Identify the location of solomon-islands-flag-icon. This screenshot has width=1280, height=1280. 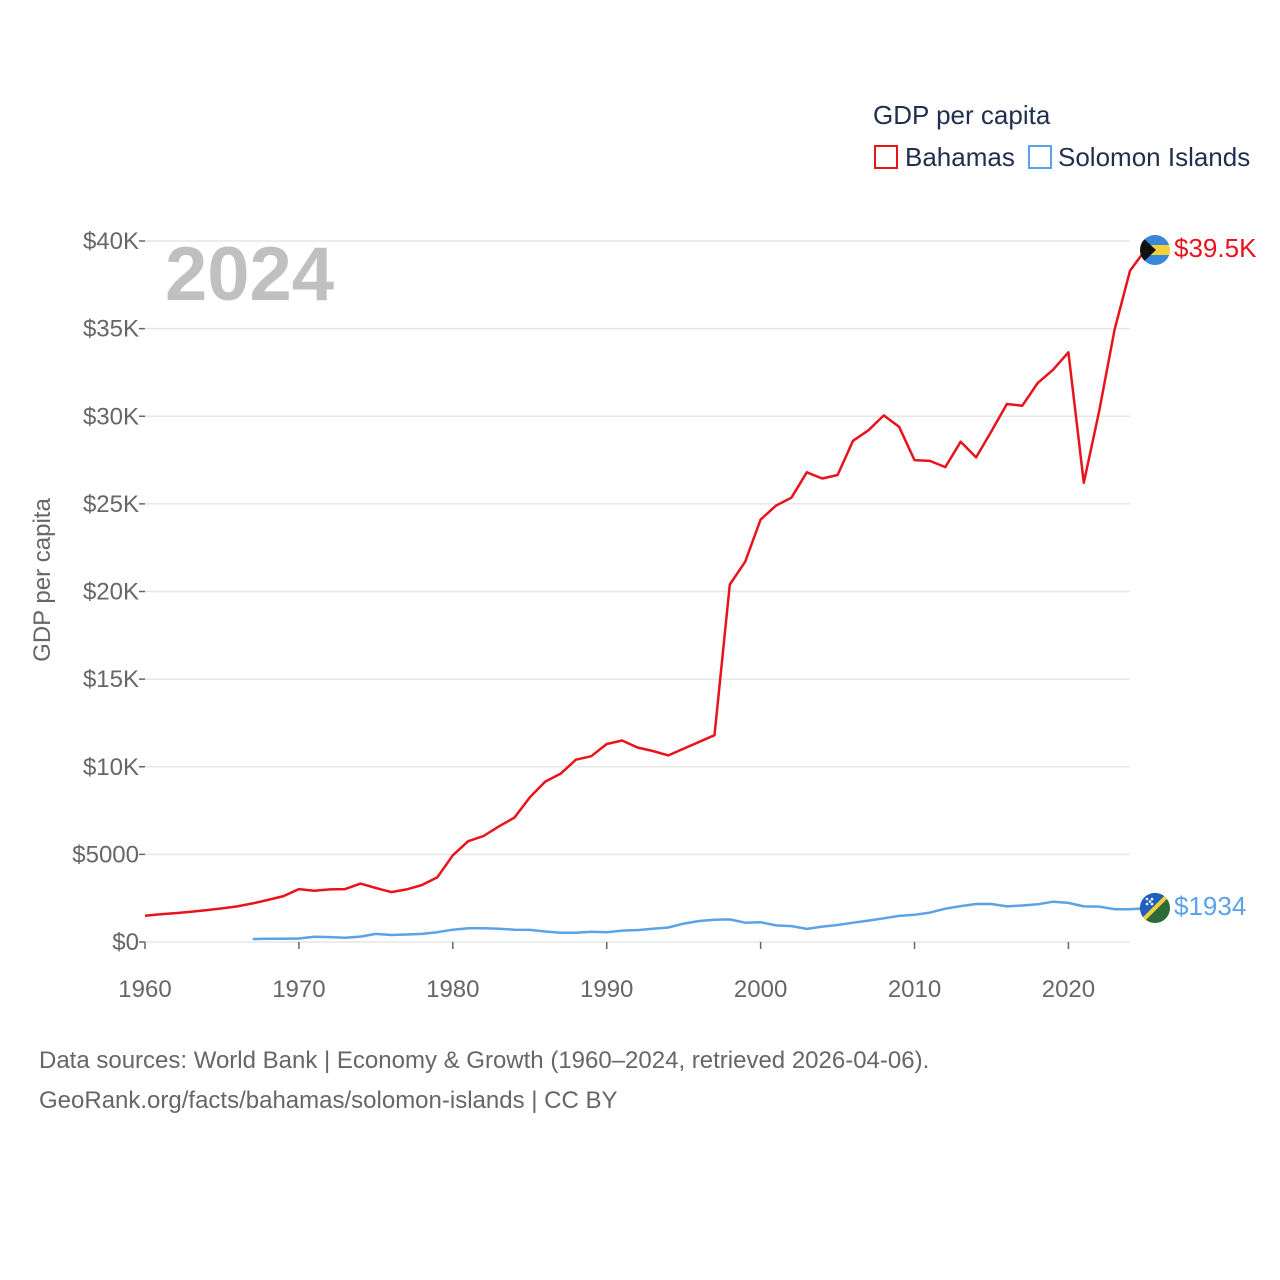
(1155, 908).